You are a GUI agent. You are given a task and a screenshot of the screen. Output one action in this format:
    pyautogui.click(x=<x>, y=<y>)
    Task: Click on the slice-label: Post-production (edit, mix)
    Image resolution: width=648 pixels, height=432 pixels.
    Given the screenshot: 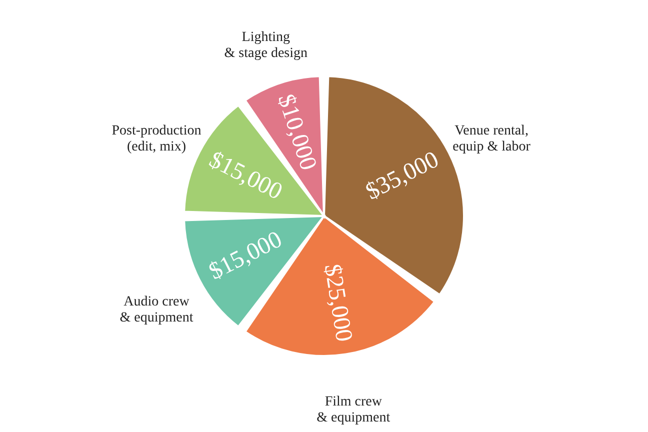 What is the action you would take?
    pyautogui.click(x=157, y=139)
    